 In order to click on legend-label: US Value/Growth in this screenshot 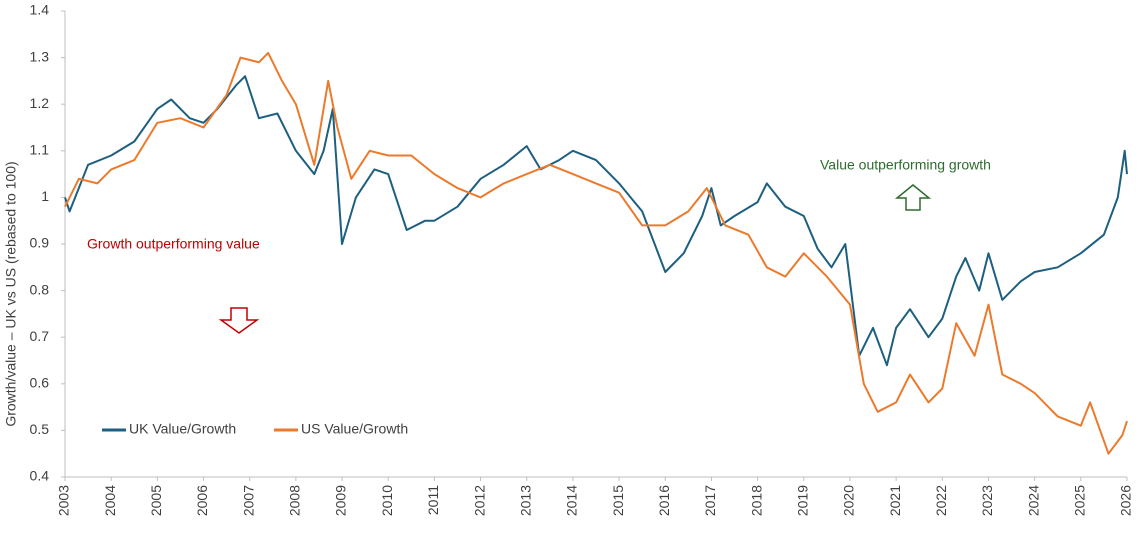, I will do `click(354, 429)`.